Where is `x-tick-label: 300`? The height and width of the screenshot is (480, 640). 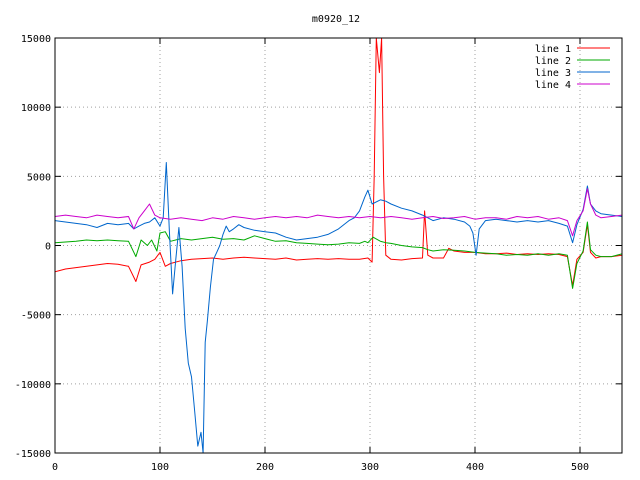 x-tick-label: 300 is located at coordinates (370, 467).